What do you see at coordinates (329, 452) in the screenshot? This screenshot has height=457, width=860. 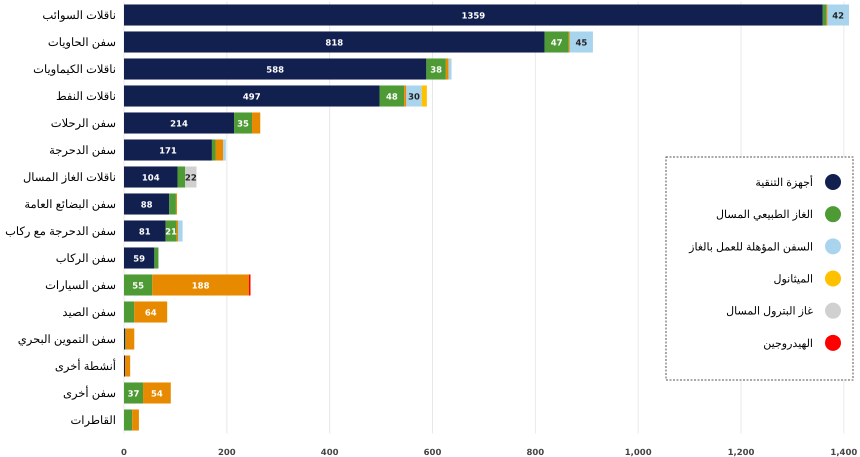 I see `x-tick-label: 400` at bounding box center [329, 452].